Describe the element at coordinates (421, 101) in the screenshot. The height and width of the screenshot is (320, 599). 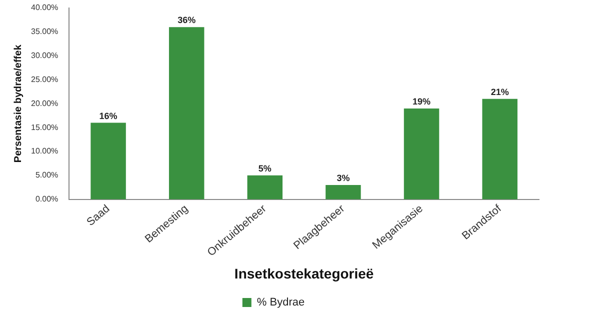
I see `data-label: 19%` at that location.